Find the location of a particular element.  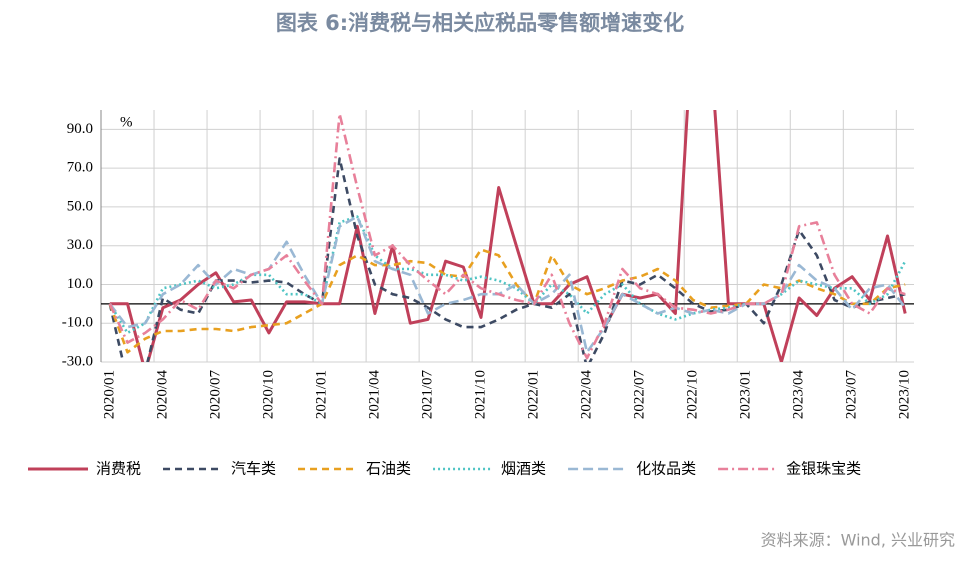

legend-label: 烟酒类 is located at coordinates (523, 469).